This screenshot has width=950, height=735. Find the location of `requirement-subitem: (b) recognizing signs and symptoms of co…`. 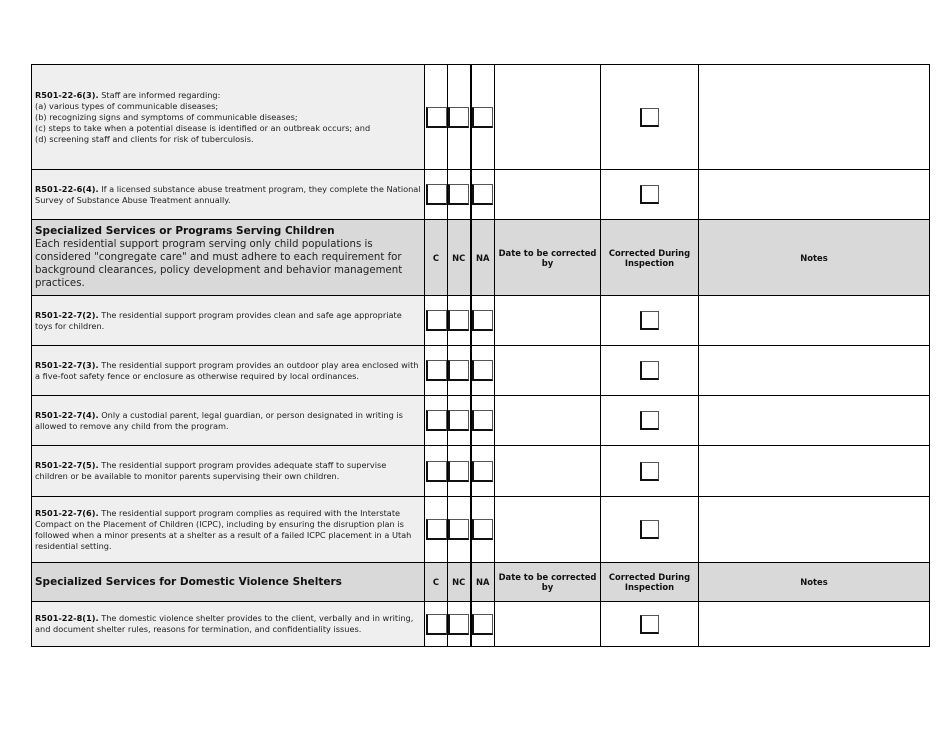

requirement-subitem: (b) recognizing signs and symptoms of co… is located at coordinates (166, 116).